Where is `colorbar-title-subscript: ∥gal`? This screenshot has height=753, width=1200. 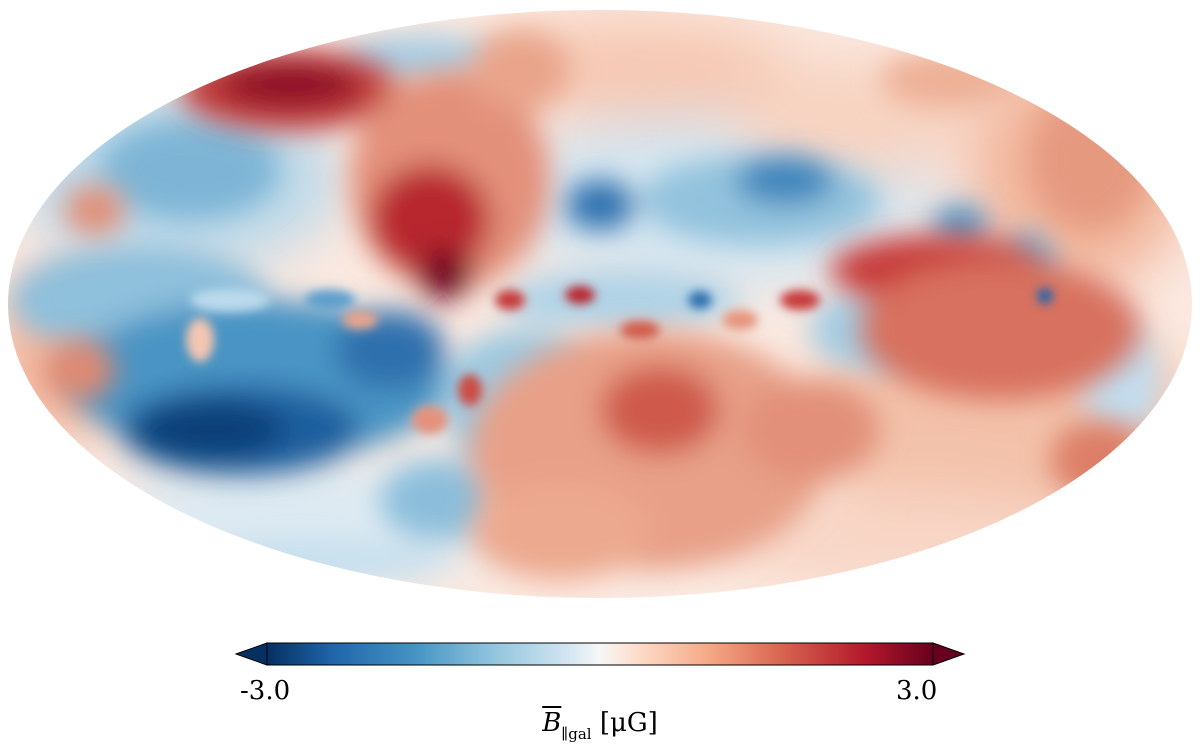 colorbar-title-subscript: ∥gal is located at coordinates (576, 734).